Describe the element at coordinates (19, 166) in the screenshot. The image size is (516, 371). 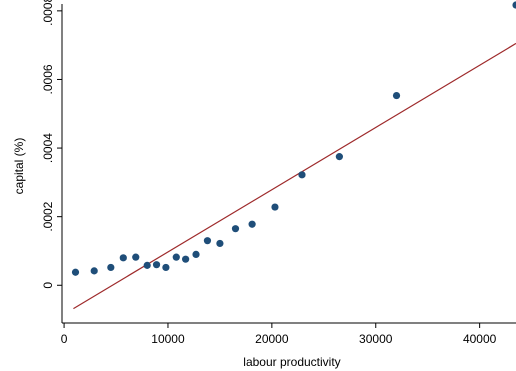
I see `y-axis-title: capital (%)` at that location.